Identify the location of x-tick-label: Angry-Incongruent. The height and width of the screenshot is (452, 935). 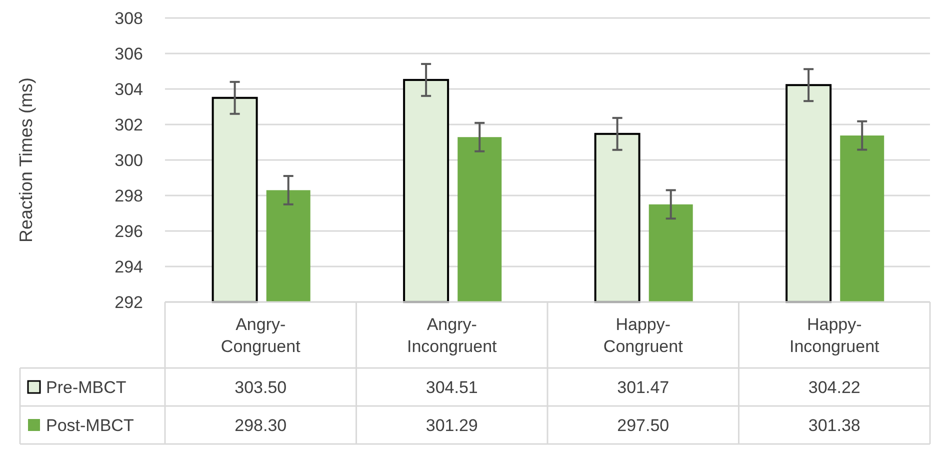
(452, 335).